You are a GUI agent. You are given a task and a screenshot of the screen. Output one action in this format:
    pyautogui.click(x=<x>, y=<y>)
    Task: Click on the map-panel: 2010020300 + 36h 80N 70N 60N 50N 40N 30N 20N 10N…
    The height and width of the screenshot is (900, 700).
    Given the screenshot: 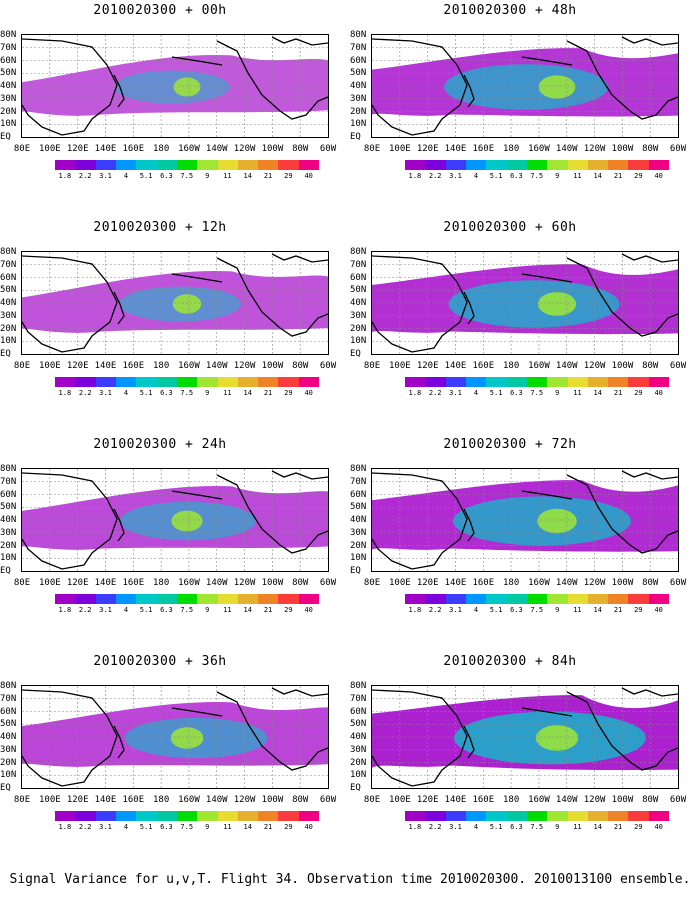 What is the action you would take?
    pyautogui.click(x=168, y=755)
    